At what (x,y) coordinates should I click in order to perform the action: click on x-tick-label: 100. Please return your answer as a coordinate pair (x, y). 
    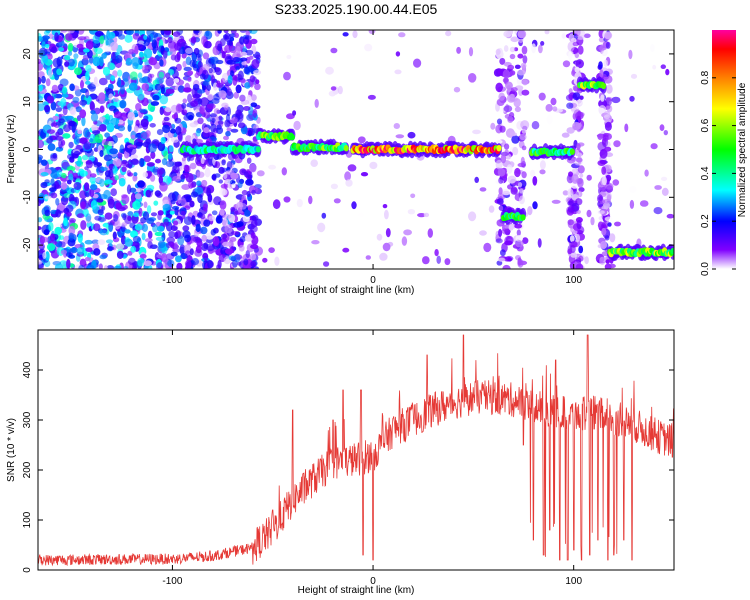
    Looking at the image, I should click on (573, 581).